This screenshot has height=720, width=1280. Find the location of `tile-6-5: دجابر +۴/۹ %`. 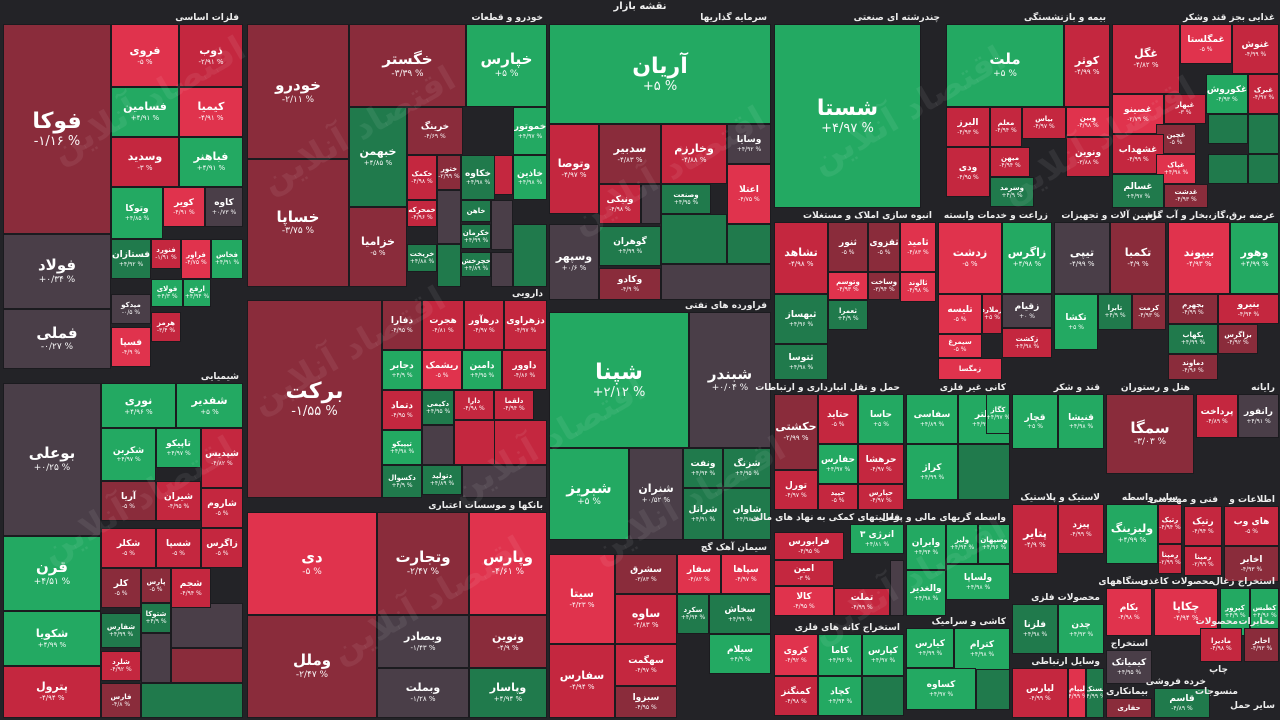

tile-6-5: دجابر +۴/۹ % is located at coordinates (402, 370).